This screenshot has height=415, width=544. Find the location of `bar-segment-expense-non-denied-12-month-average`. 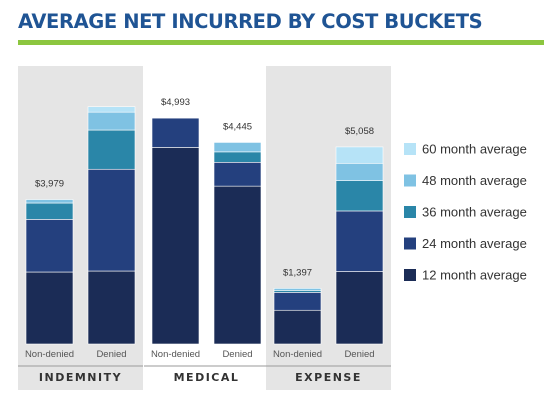

bar-segment-expense-non-denied-12-month-average is located at coordinates (297, 327).